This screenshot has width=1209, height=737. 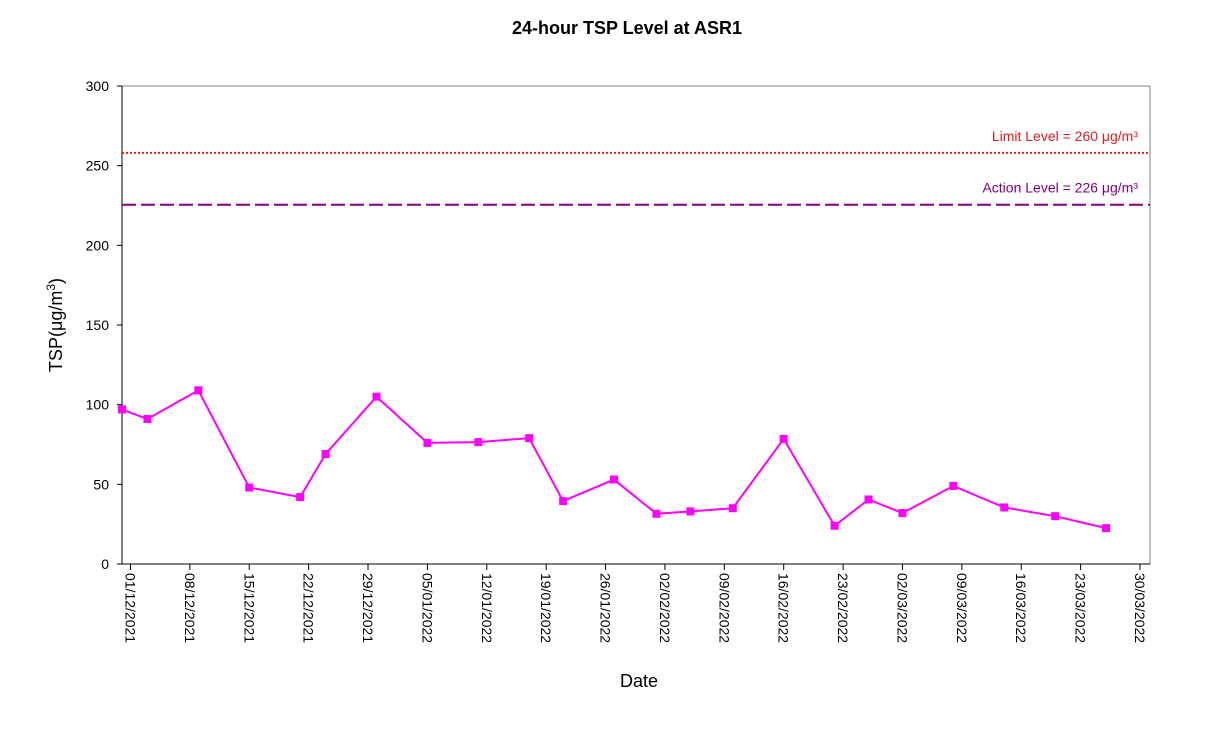 What do you see at coordinates (309, 608) in the screenshot?
I see `x-tick-label: 22/12/2021` at bounding box center [309, 608].